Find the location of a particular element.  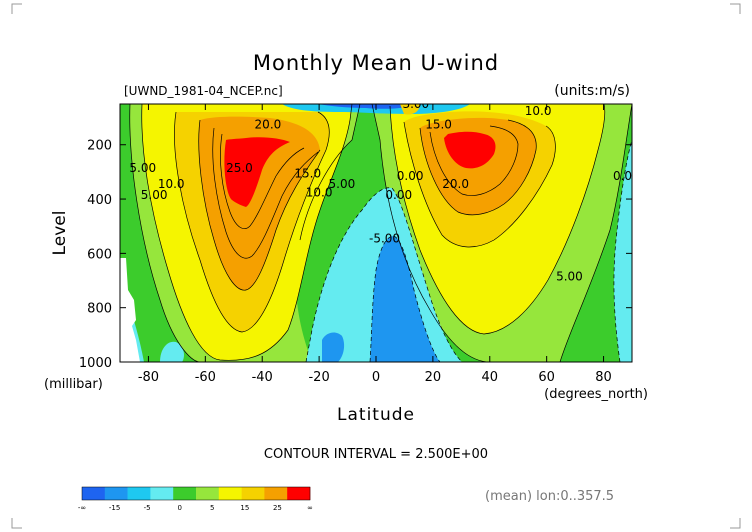

y-tick-label: 600 is located at coordinates (99, 254).